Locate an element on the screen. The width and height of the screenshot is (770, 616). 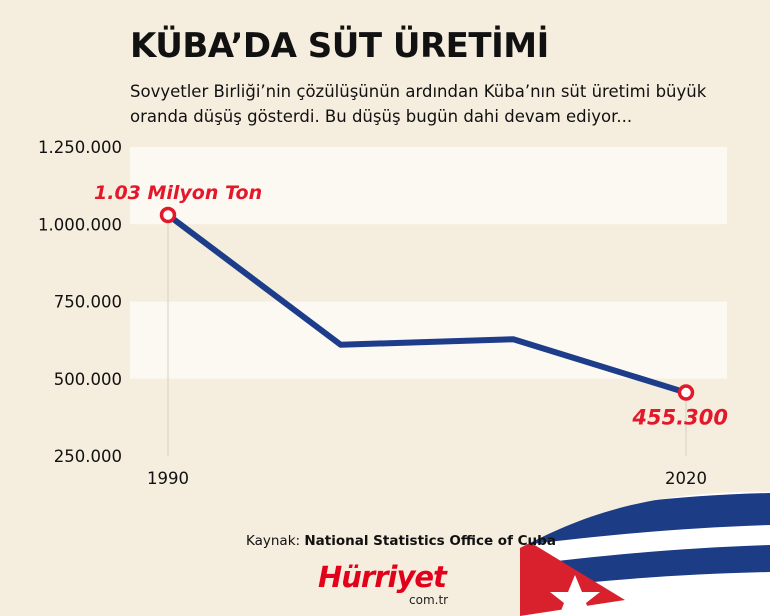
data-label: 455.300 is located at coordinates (679, 418).